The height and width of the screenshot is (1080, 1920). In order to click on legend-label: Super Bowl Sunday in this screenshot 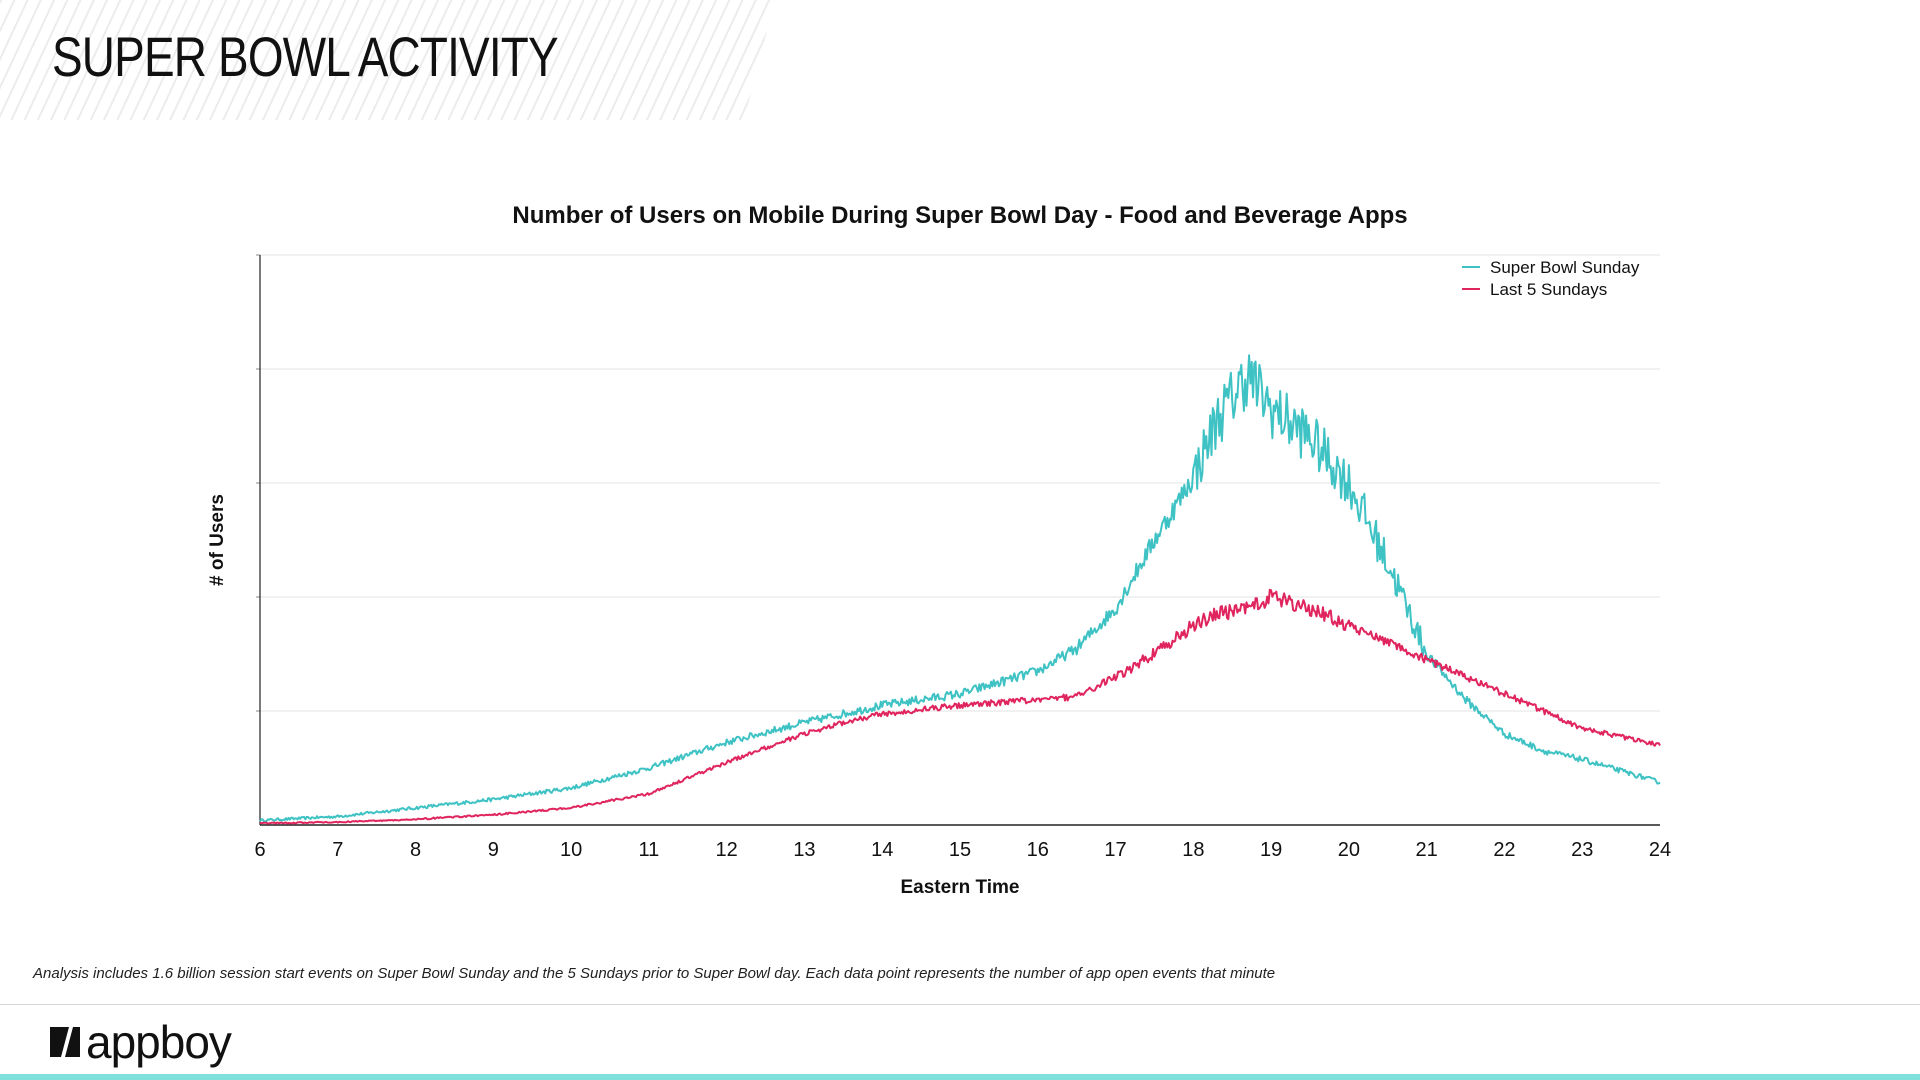, I will do `click(1565, 267)`.